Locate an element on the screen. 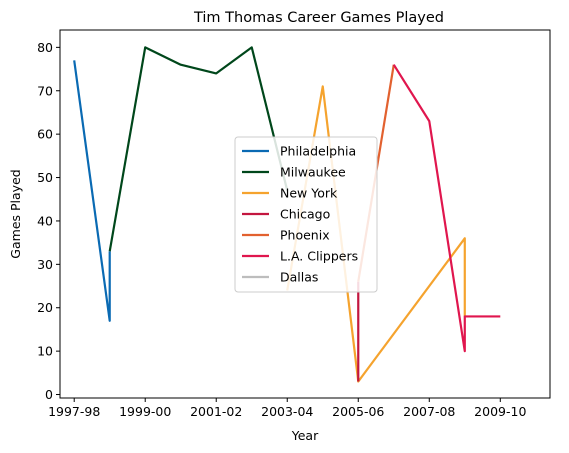 Image resolution: width=569 pixels, height=453 pixels. legend-box is located at coordinates (306, 214).